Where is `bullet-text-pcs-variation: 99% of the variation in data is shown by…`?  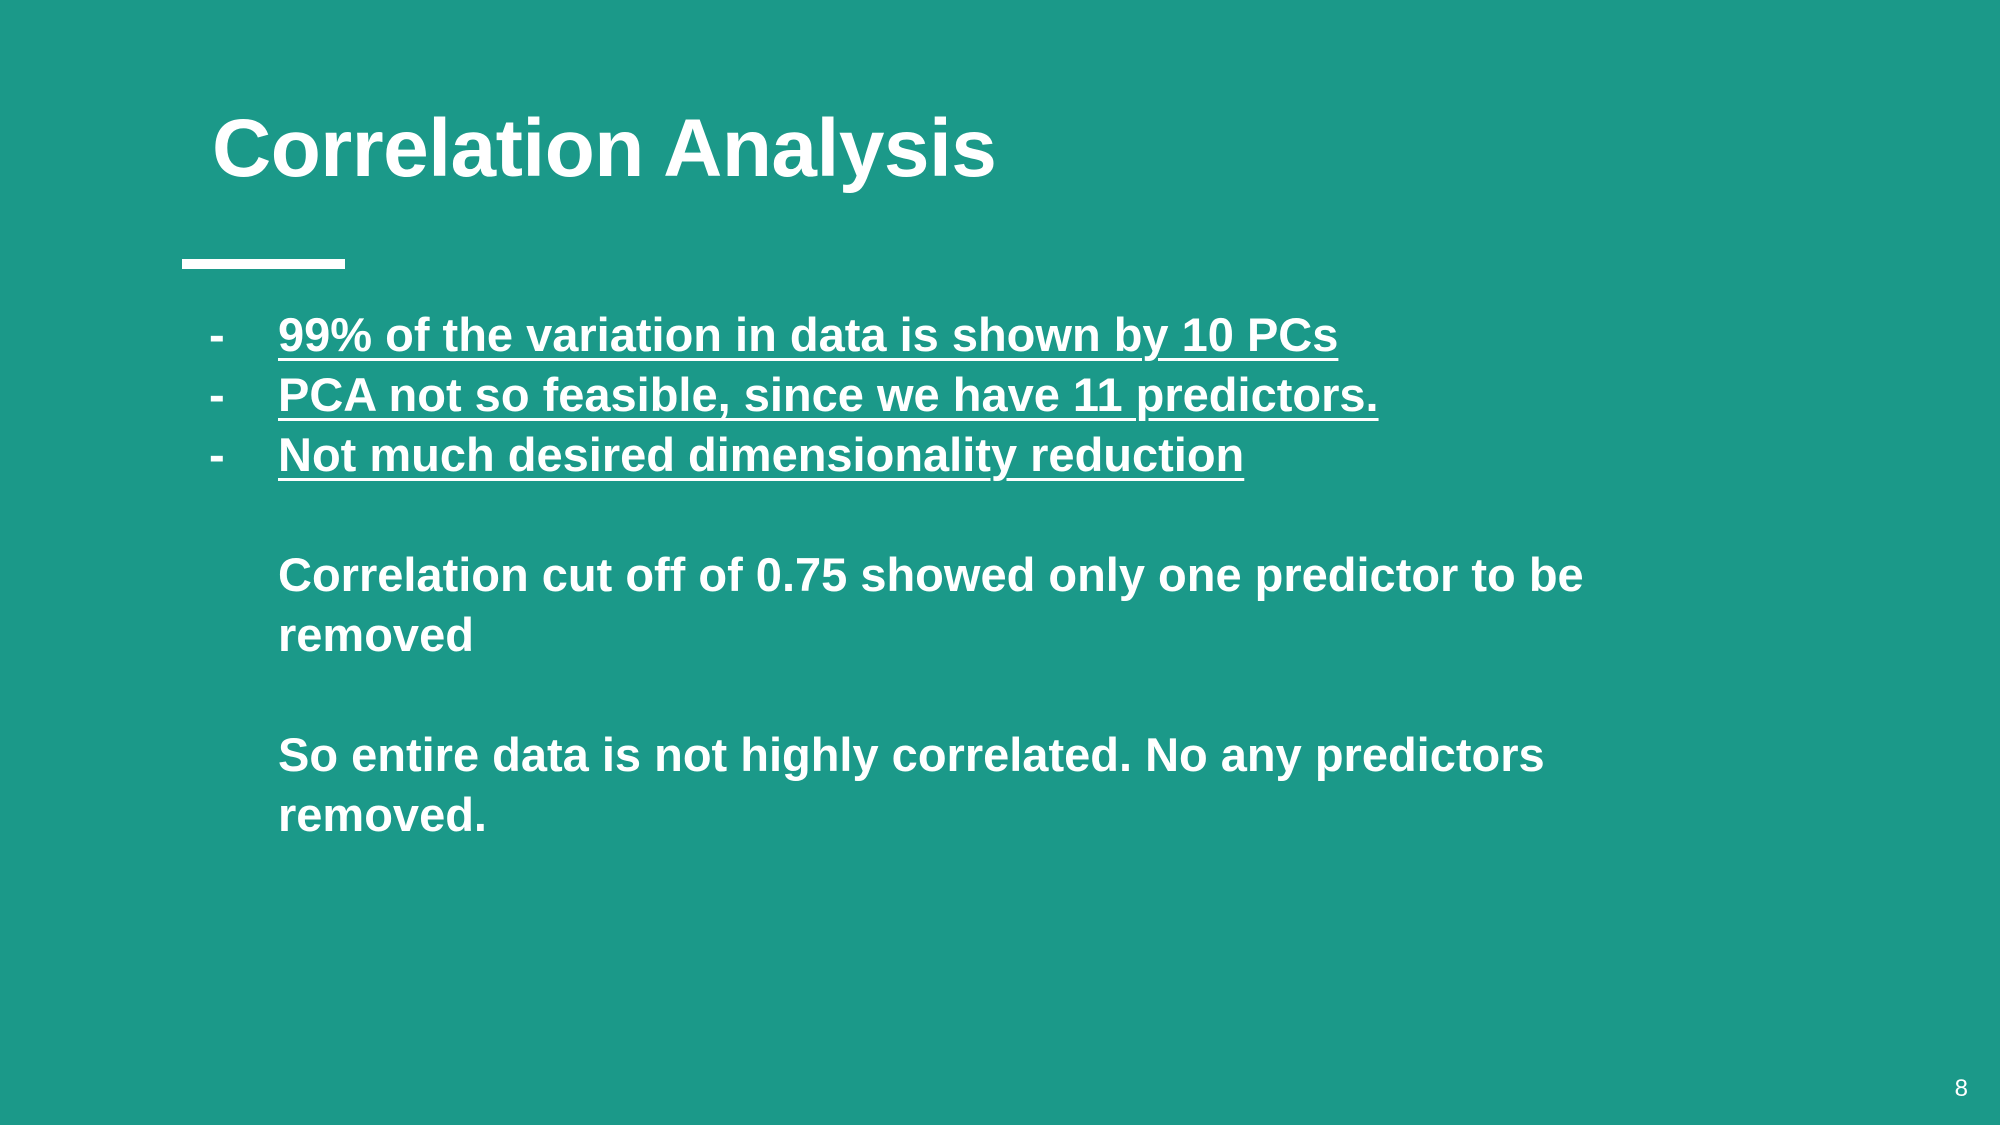 bullet-text-pcs-variation: 99% of the variation in data is shown by… is located at coordinates (808, 334).